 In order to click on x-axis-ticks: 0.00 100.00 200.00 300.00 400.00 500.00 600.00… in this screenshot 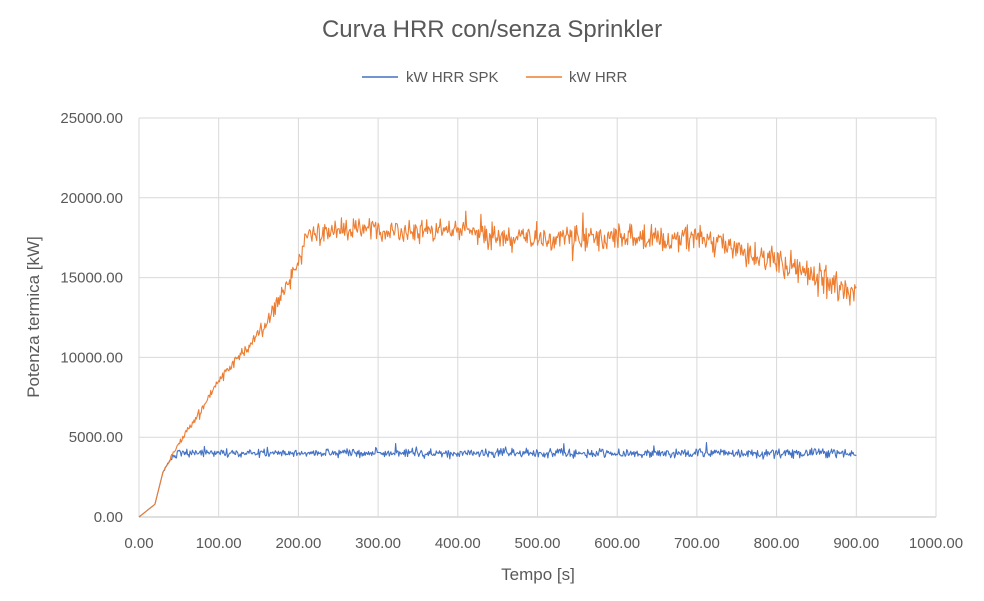, I will do `click(543, 543)`.